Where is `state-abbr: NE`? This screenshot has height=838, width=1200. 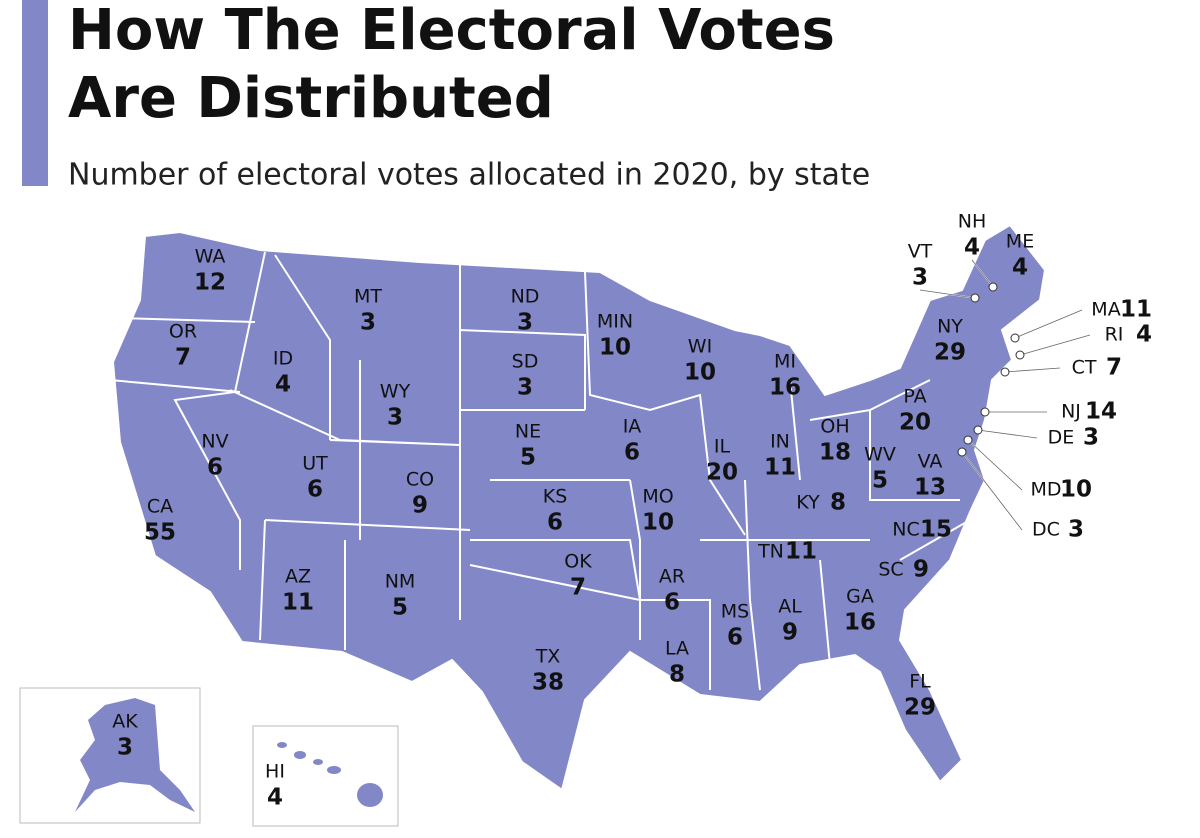
state-abbr: NE is located at coordinates (528, 432).